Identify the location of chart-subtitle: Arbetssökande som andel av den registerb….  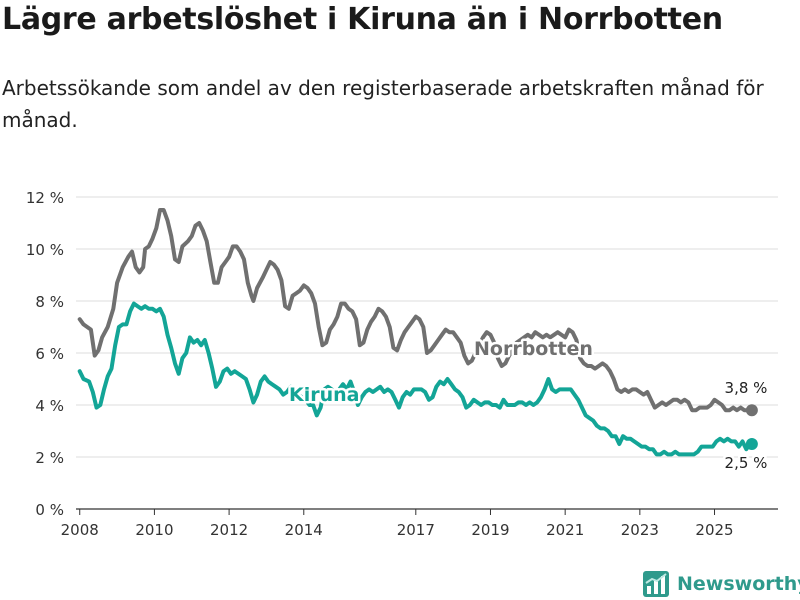
(383, 104).